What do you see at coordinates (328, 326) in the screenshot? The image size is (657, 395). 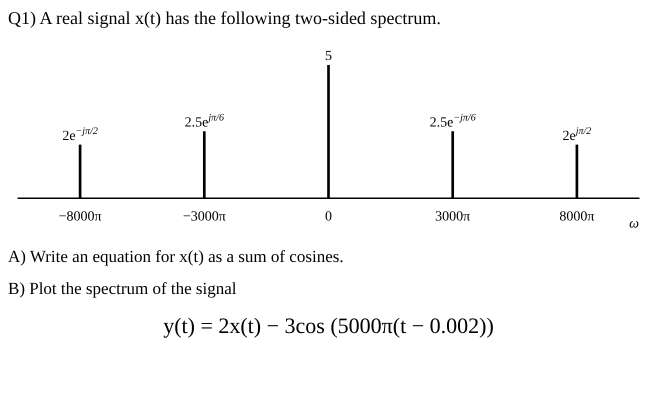 I see `text: y(t) = 2x(t) − 3cos (5000π(t − 0.002))` at bounding box center [328, 326].